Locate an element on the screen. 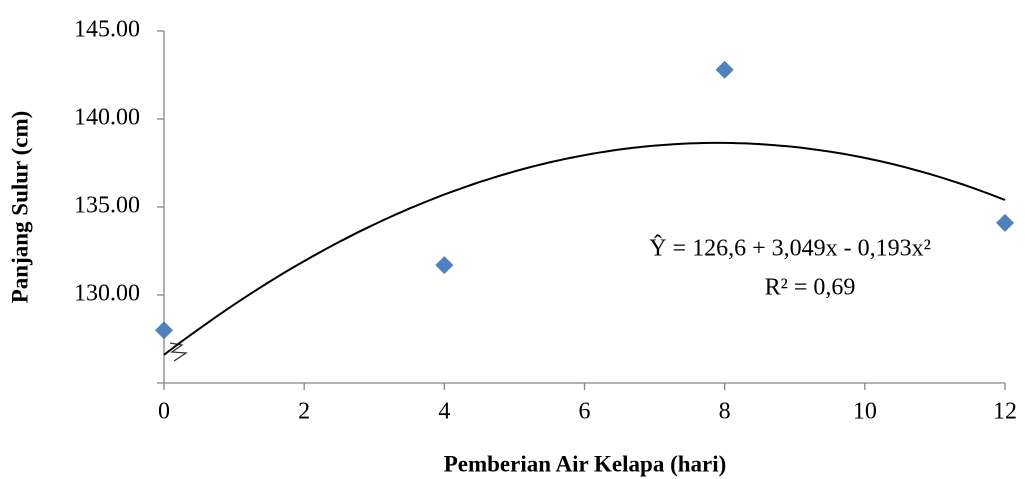 This screenshot has width=1025, height=479. x-tick-label: 4 is located at coordinates (444, 412).